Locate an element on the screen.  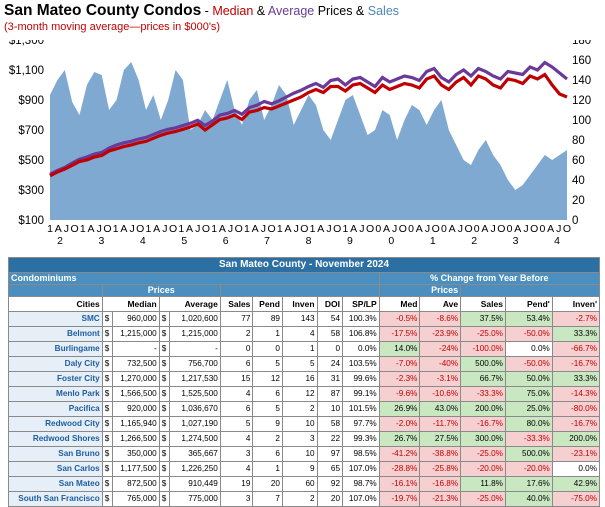
change-med-cell: -0.5% is located at coordinates (399, 319).